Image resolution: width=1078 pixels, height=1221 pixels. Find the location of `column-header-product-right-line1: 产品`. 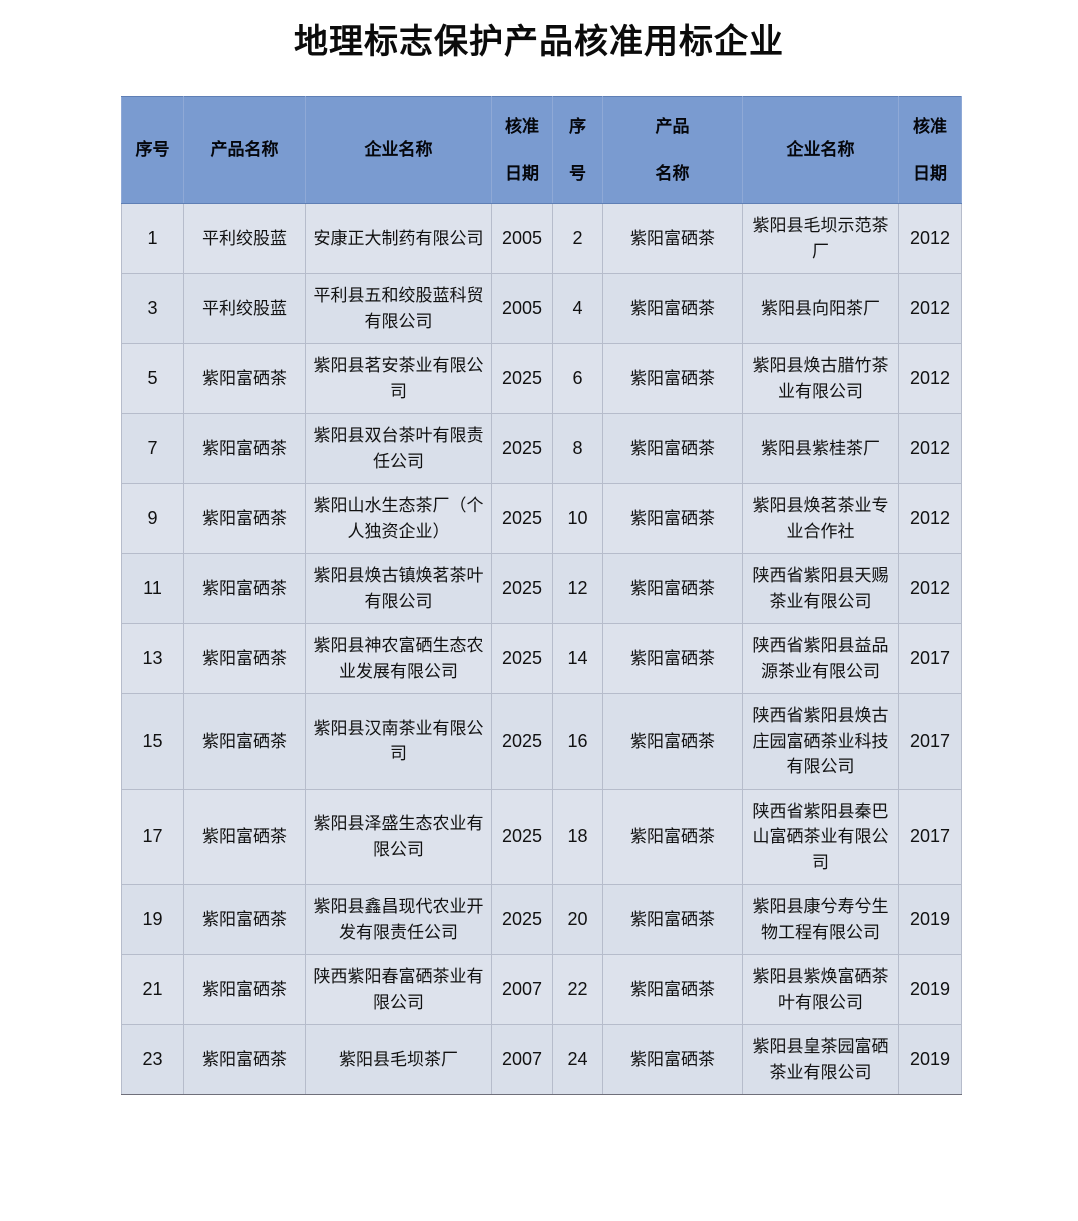

column-header-product-right-line1: 产品 is located at coordinates (672, 126).